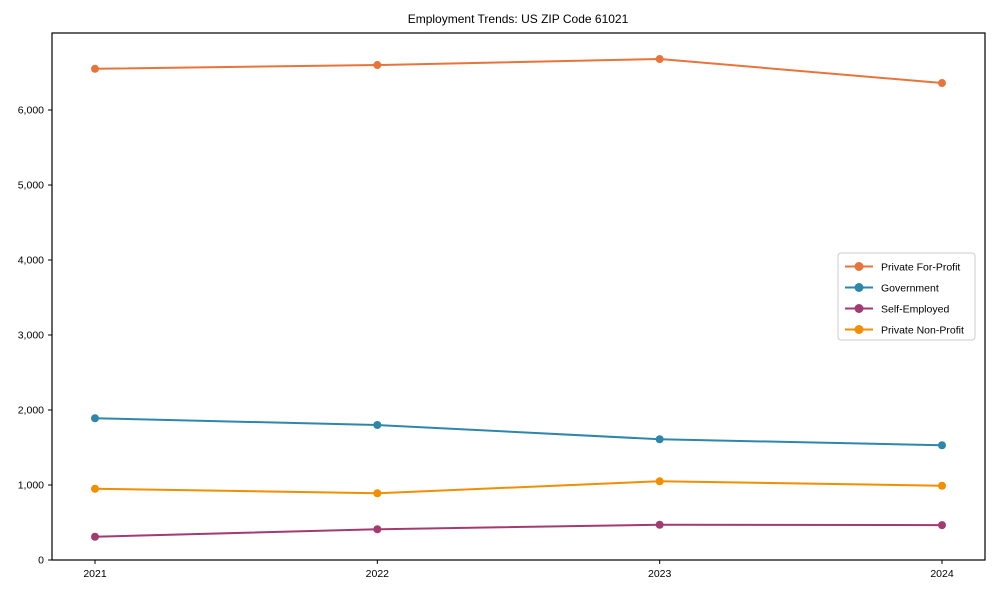 The width and height of the screenshot is (1000, 600). Describe the element at coordinates (859, 329) in the screenshot. I see `legend-marker-private-non-profit` at that location.